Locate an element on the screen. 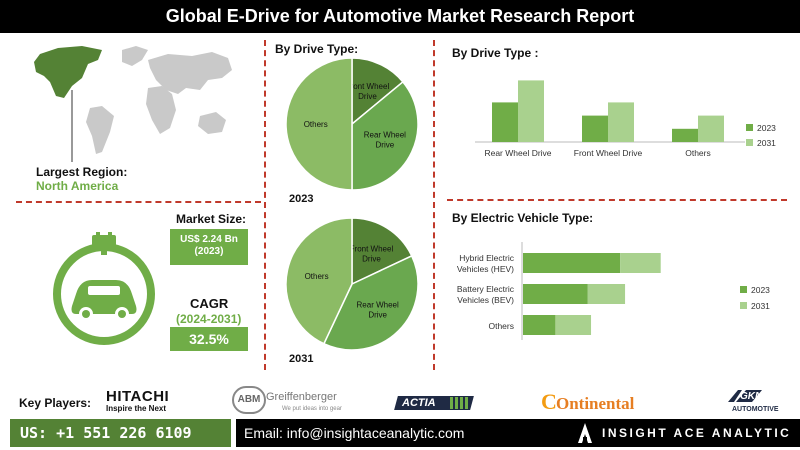  divider-horizontal-right is located at coordinates (617, 200).